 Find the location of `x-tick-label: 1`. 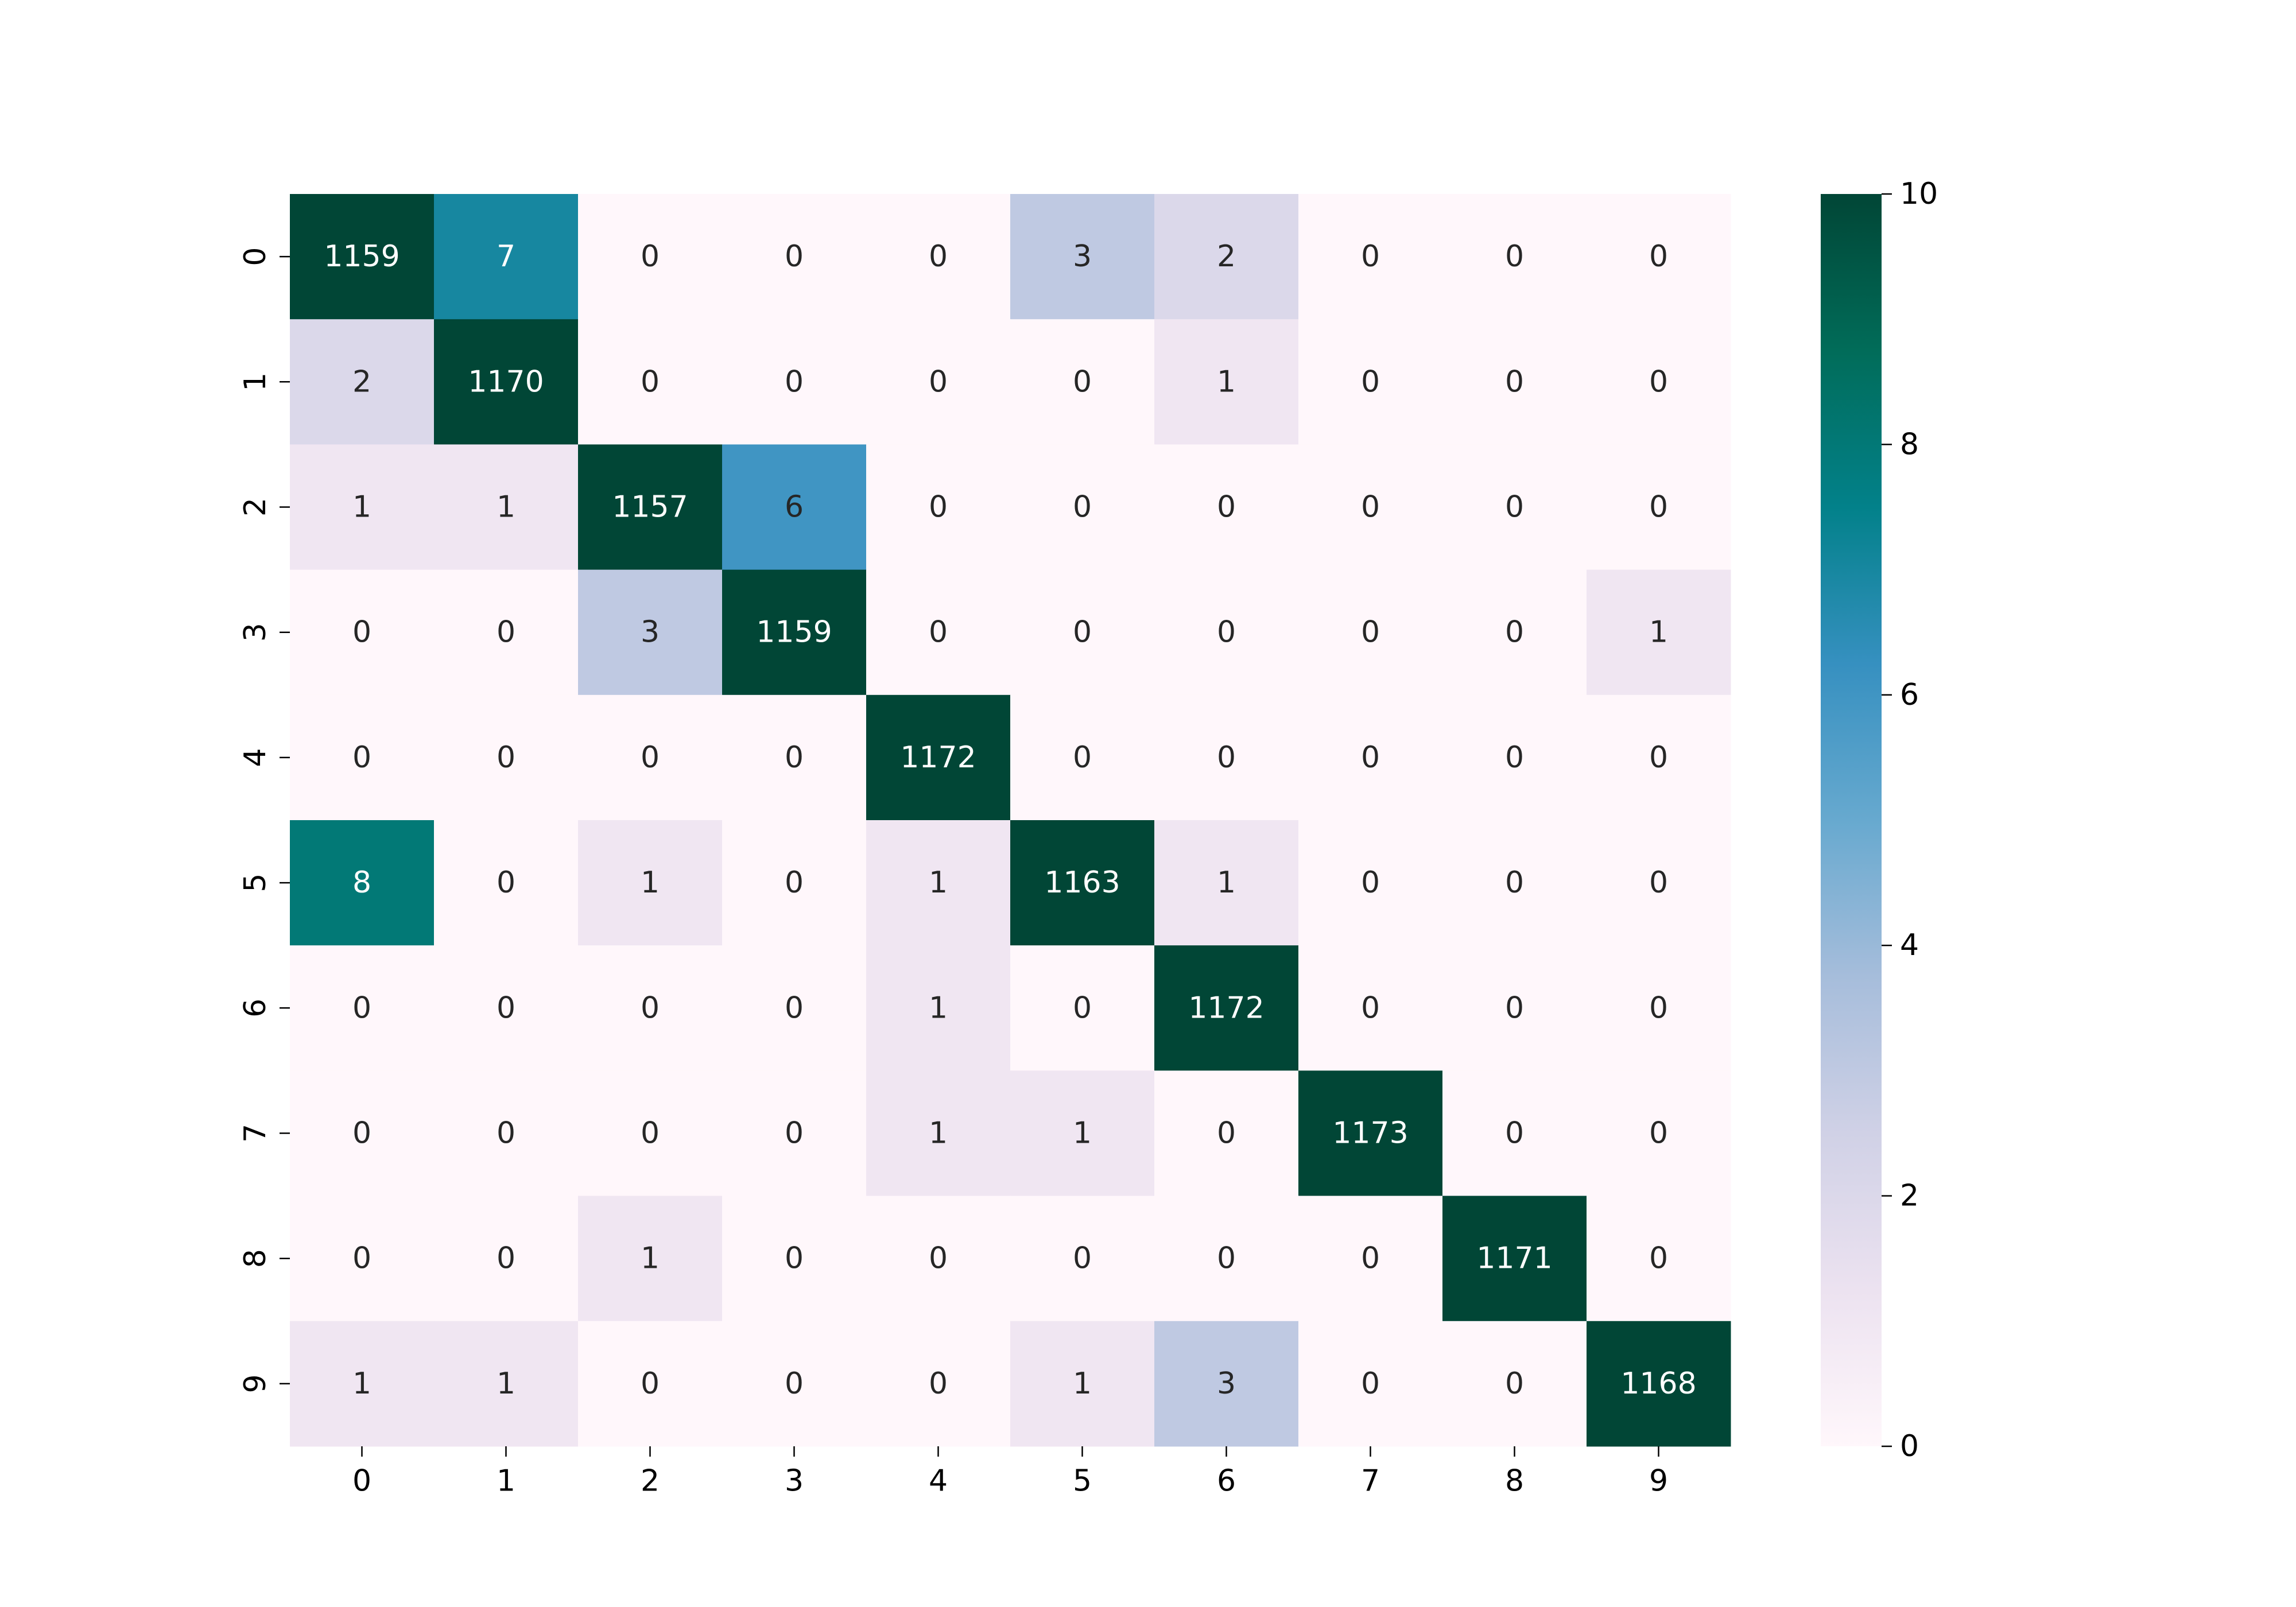

x-tick-label: 1 is located at coordinates (506, 1481).